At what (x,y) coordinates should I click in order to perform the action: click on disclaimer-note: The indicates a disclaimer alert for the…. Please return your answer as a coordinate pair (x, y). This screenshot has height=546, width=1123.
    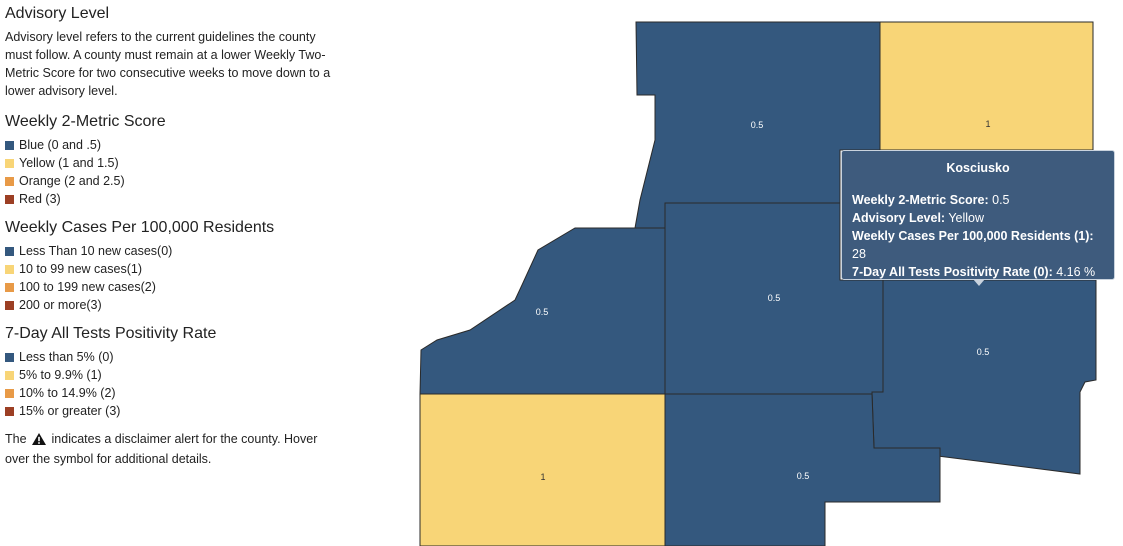
    Looking at the image, I should click on (170, 449).